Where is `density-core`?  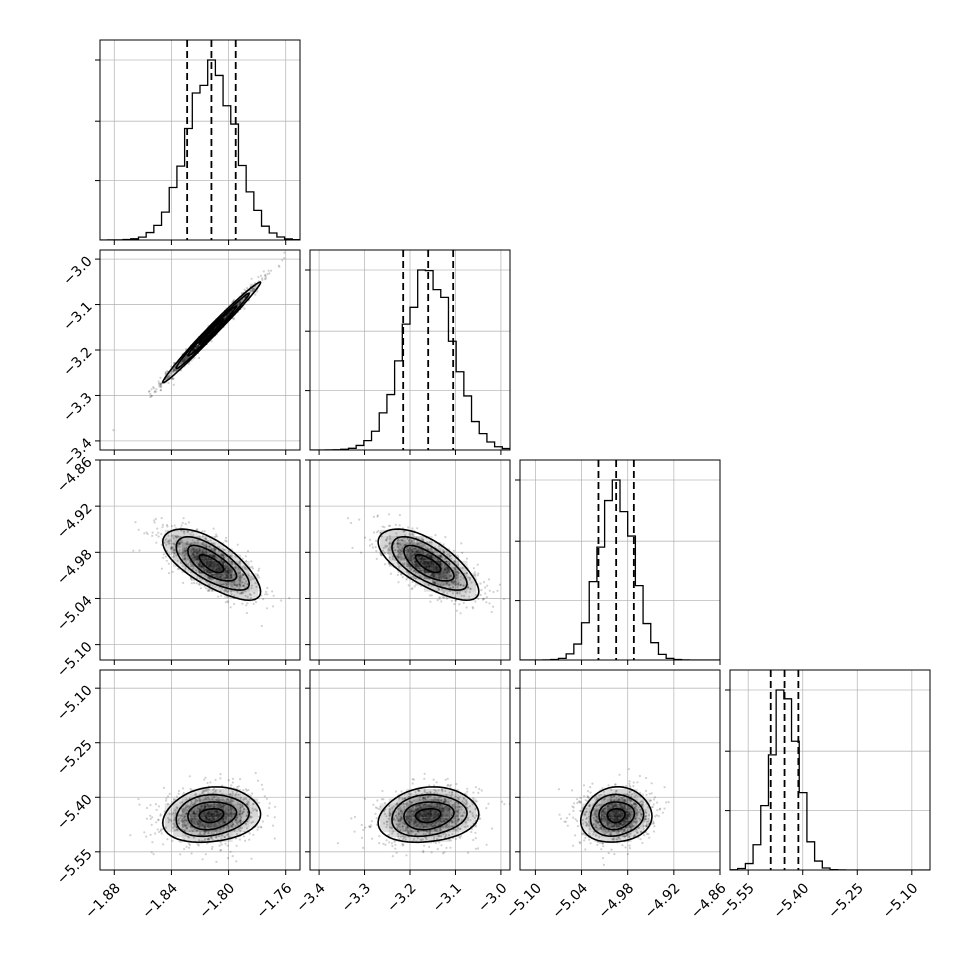 density-core is located at coordinates (428, 815).